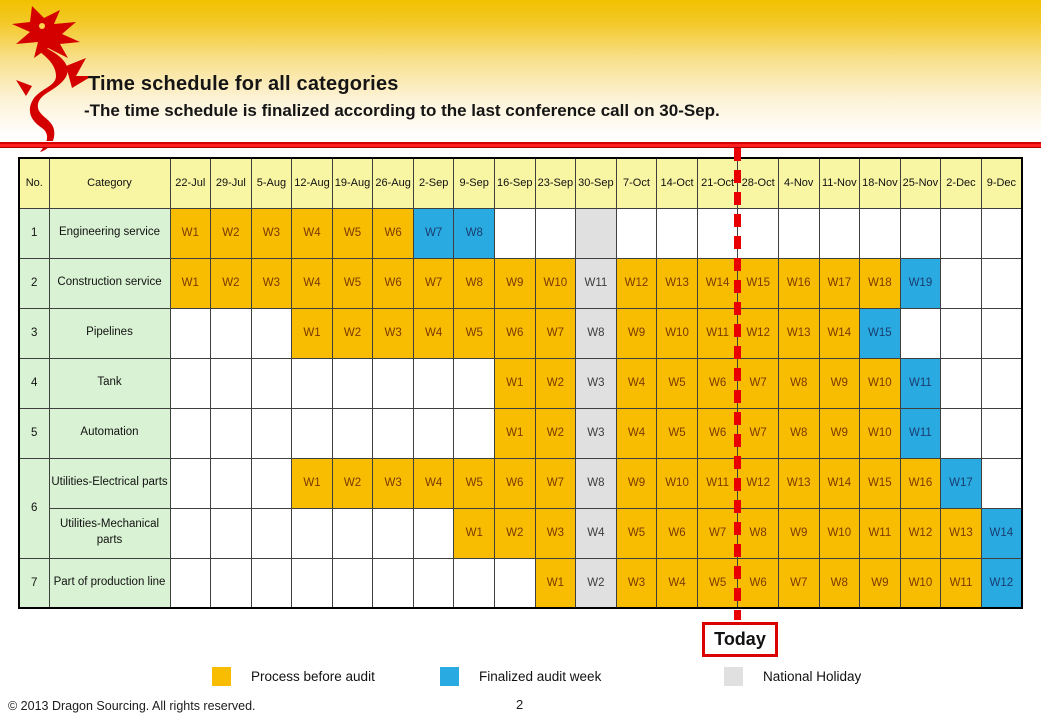  Describe the element at coordinates (515, 183) in the screenshot. I see `week-column-header: 16-Sep` at that location.